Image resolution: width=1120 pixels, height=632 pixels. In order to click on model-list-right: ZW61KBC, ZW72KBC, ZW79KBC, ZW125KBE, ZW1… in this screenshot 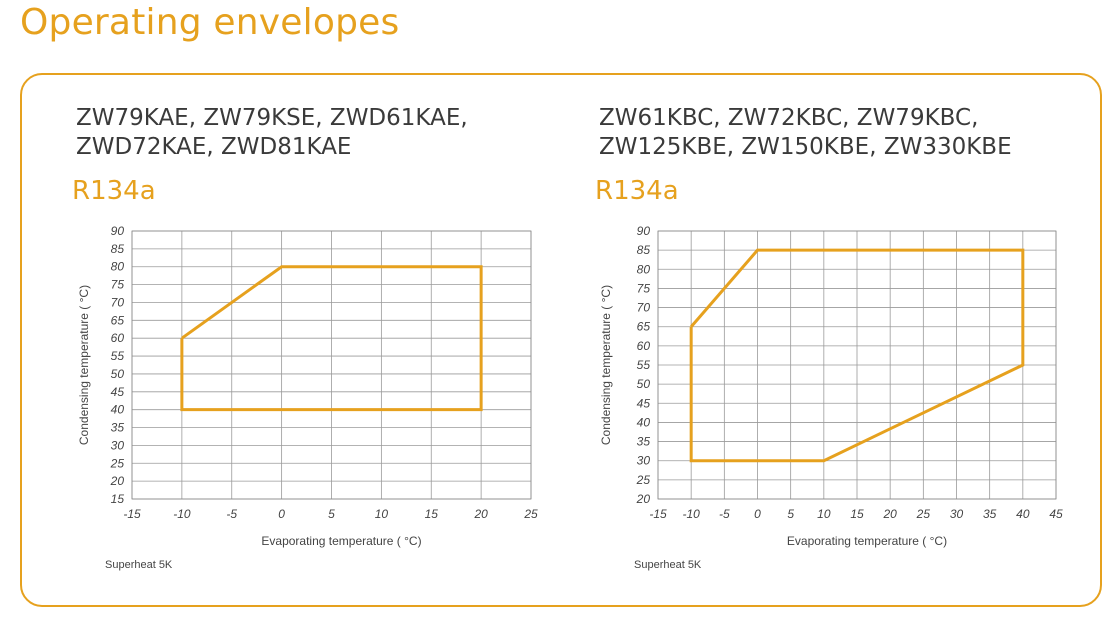, I will do `click(805, 133)`.